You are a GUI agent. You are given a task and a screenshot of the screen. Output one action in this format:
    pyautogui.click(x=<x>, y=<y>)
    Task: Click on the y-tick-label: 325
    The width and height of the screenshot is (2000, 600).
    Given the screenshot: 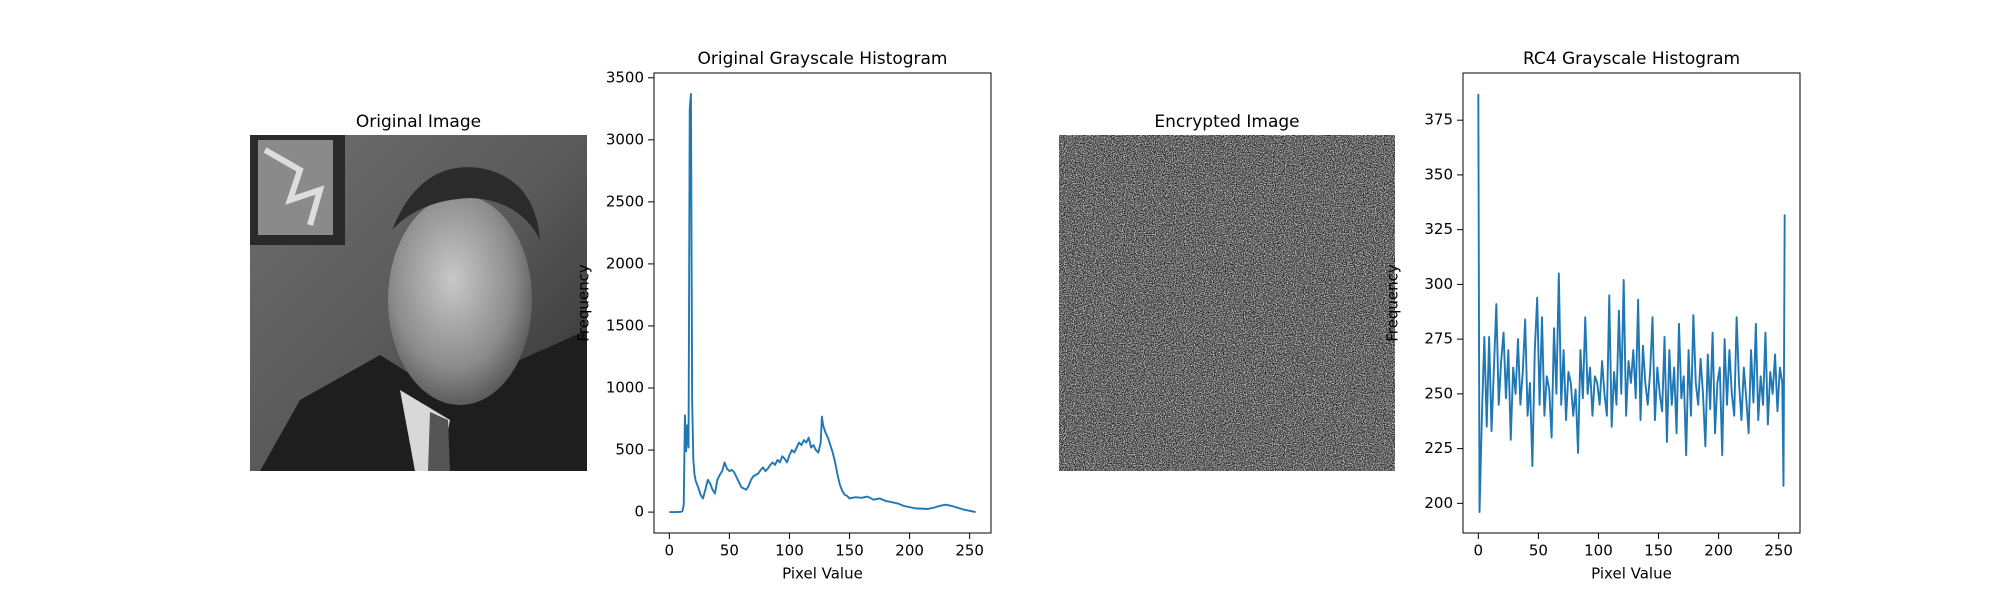 What is the action you would take?
    pyautogui.click(x=1438, y=229)
    